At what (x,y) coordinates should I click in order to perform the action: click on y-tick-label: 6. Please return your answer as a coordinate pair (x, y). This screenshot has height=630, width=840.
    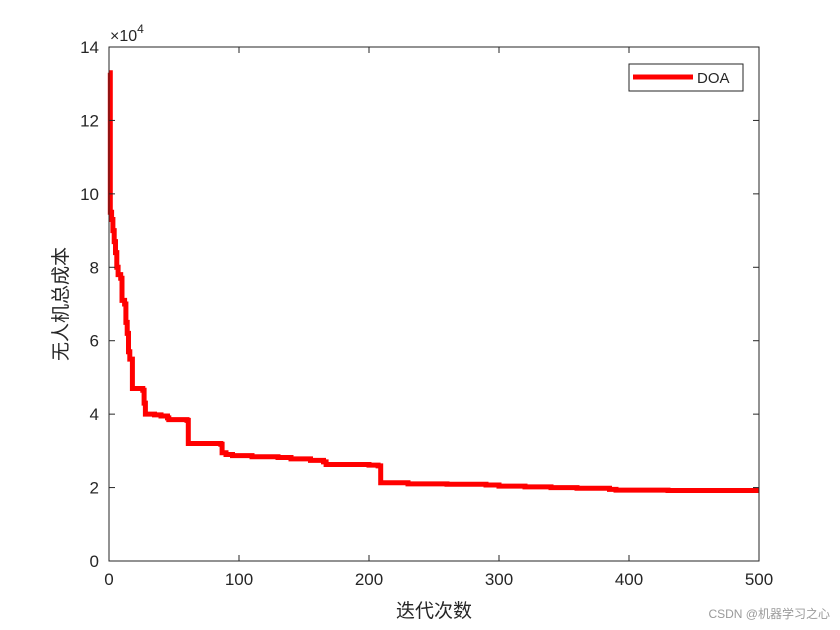
    Looking at the image, I should click on (94, 341).